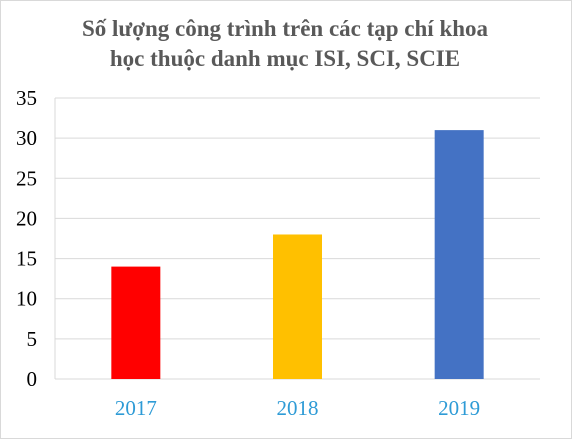 The image size is (578, 445). What do you see at coordinates (136, 408) in the screenshot?
I see `x-tick-label: 2017` at bounding box center [136, 408].